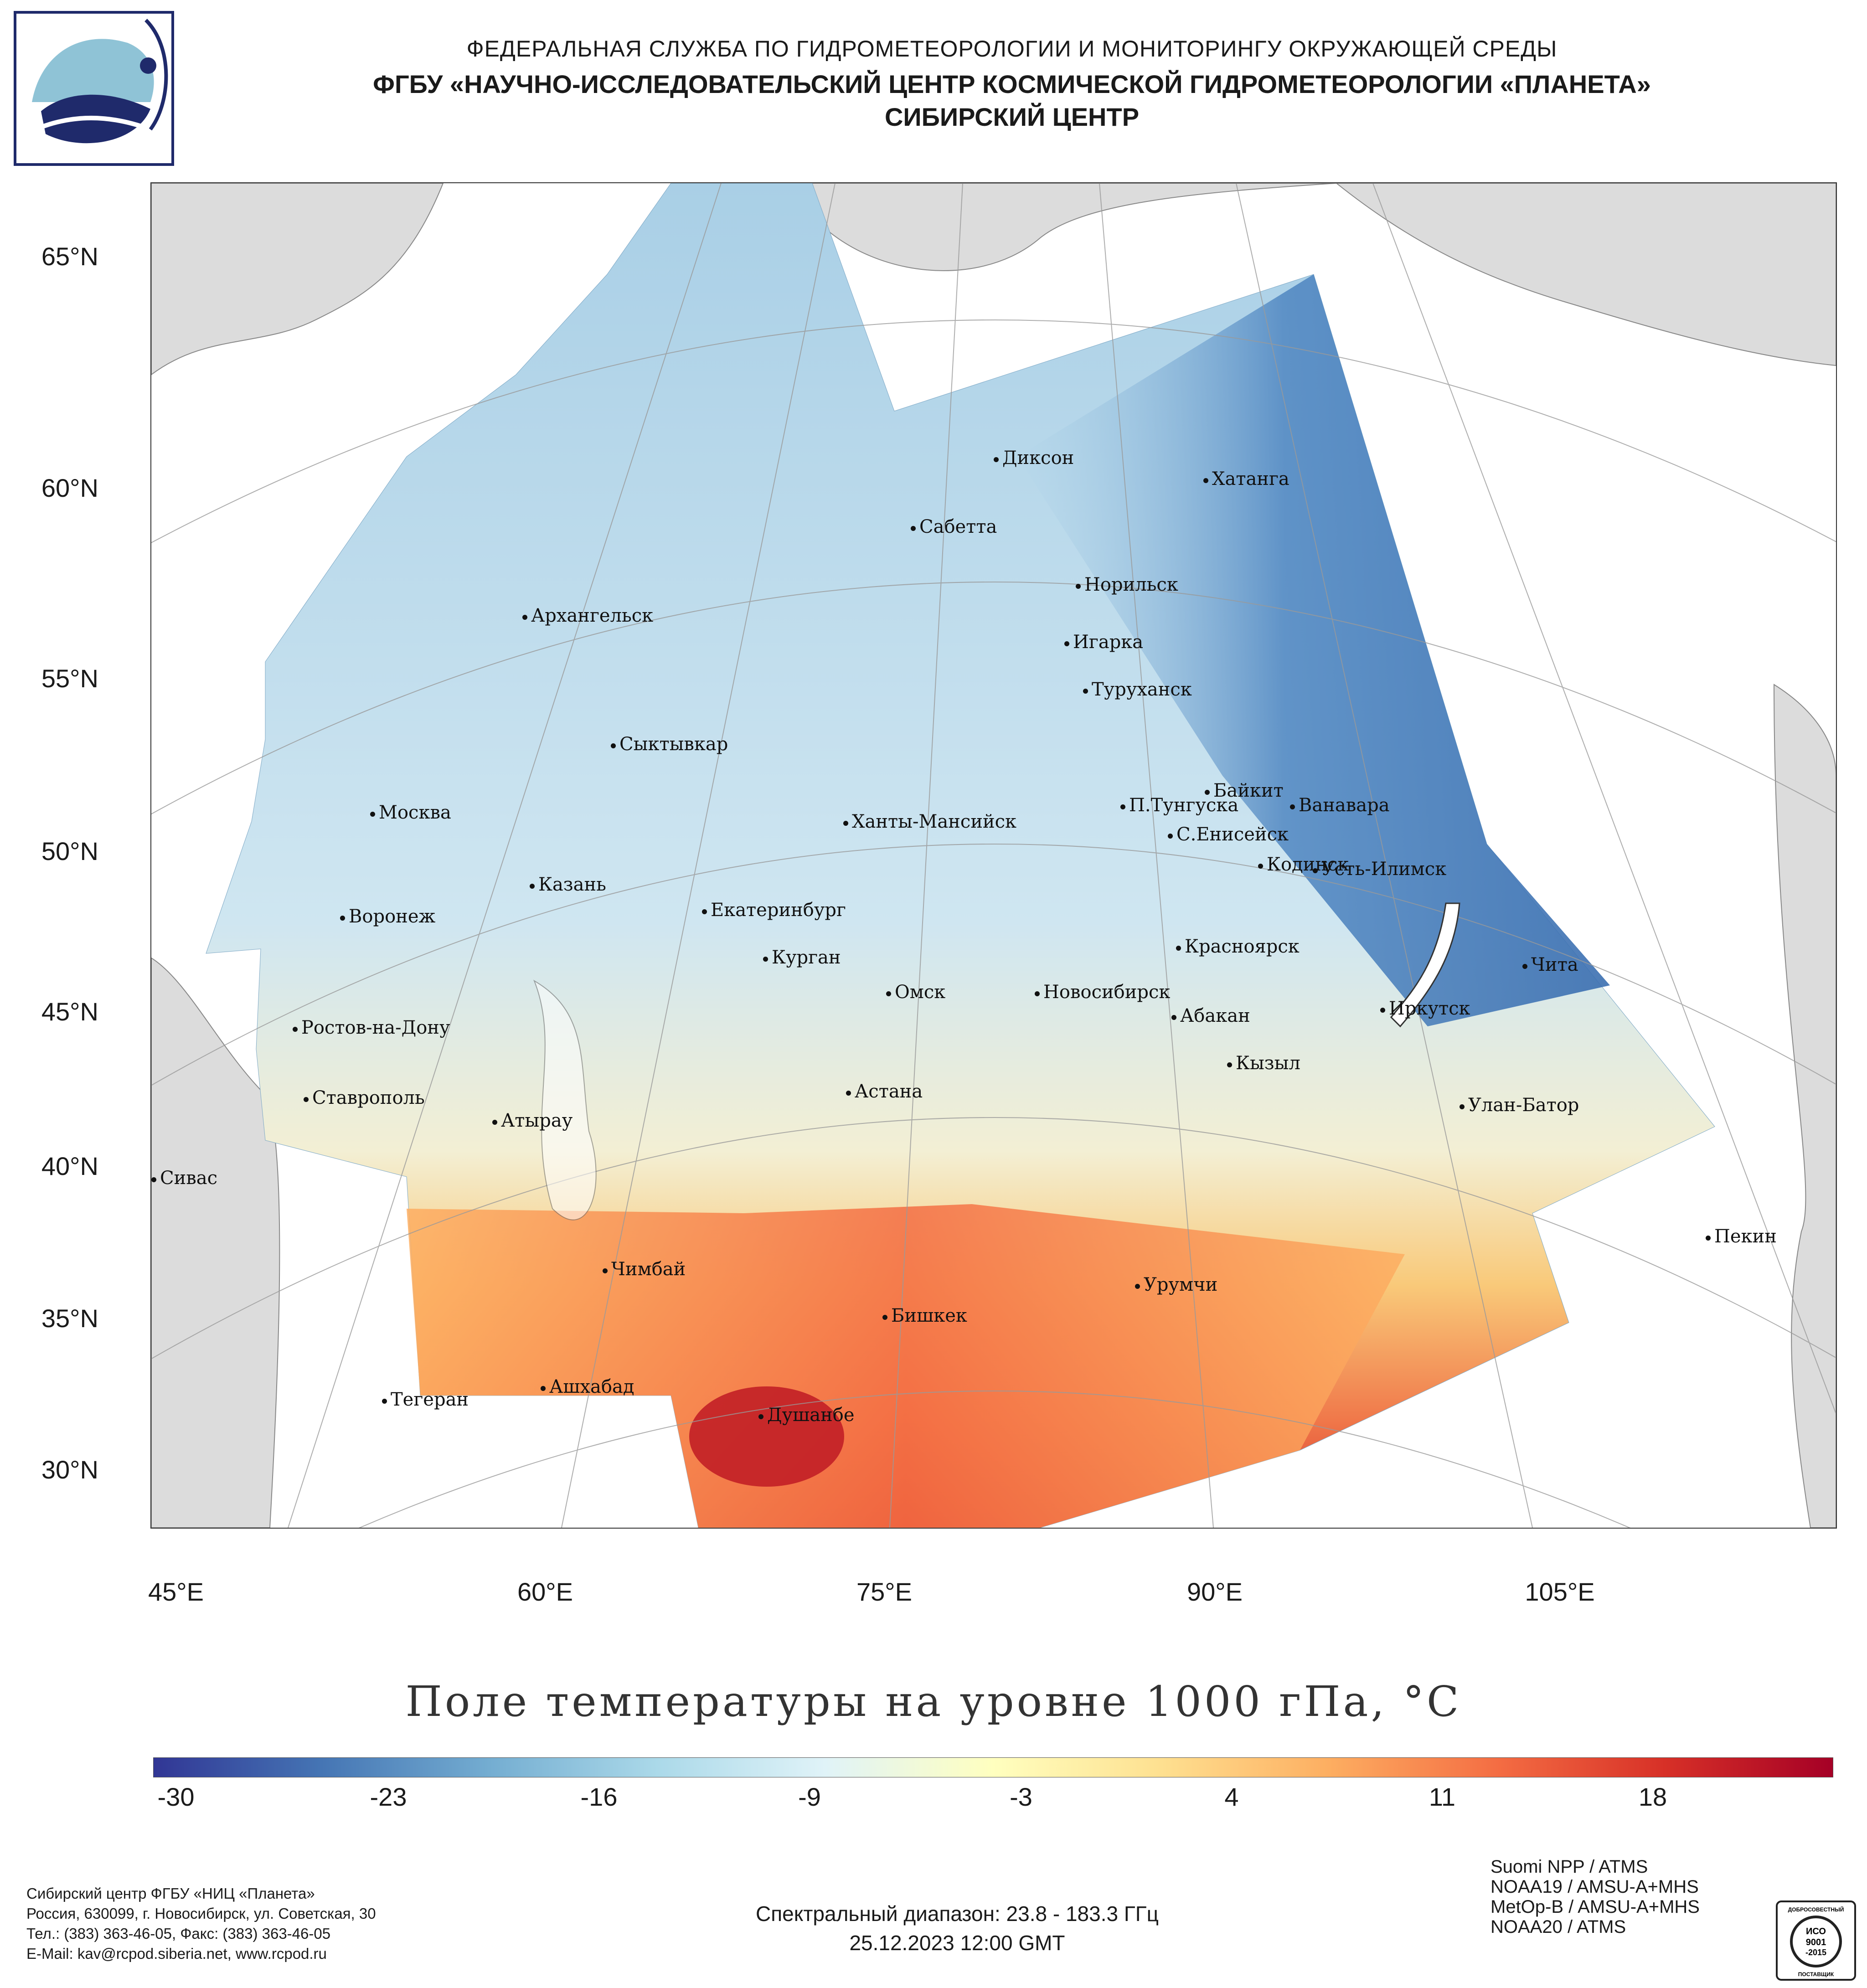  What do you see at coordinates (1560, 1592) in the screenshot?
I see `lon-label: 105°E` at bounding box center [1560, 1592].